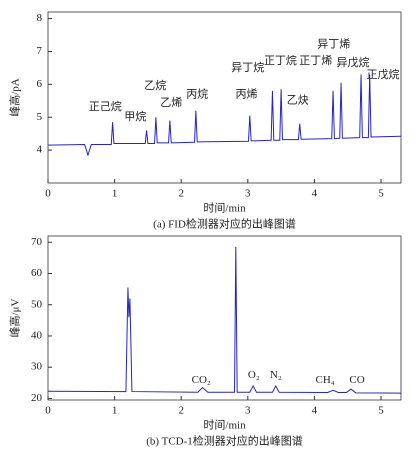 The image size is (416, 457). I want to click on peak-label: 甲烷, so click(135, 116).